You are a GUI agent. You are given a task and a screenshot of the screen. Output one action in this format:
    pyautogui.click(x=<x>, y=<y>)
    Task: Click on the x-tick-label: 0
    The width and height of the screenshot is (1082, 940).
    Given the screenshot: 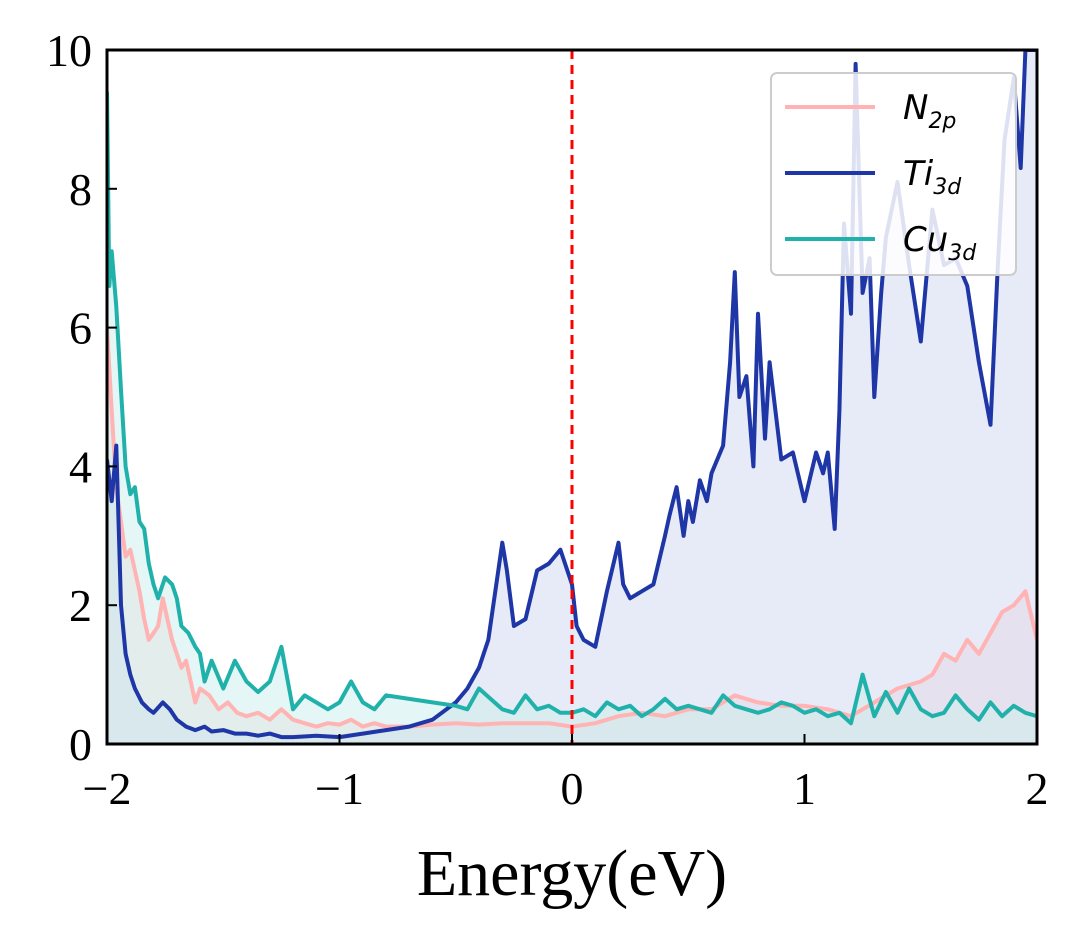 What is the action you would take?
    pyautogui.click(x=572, y=788)
    